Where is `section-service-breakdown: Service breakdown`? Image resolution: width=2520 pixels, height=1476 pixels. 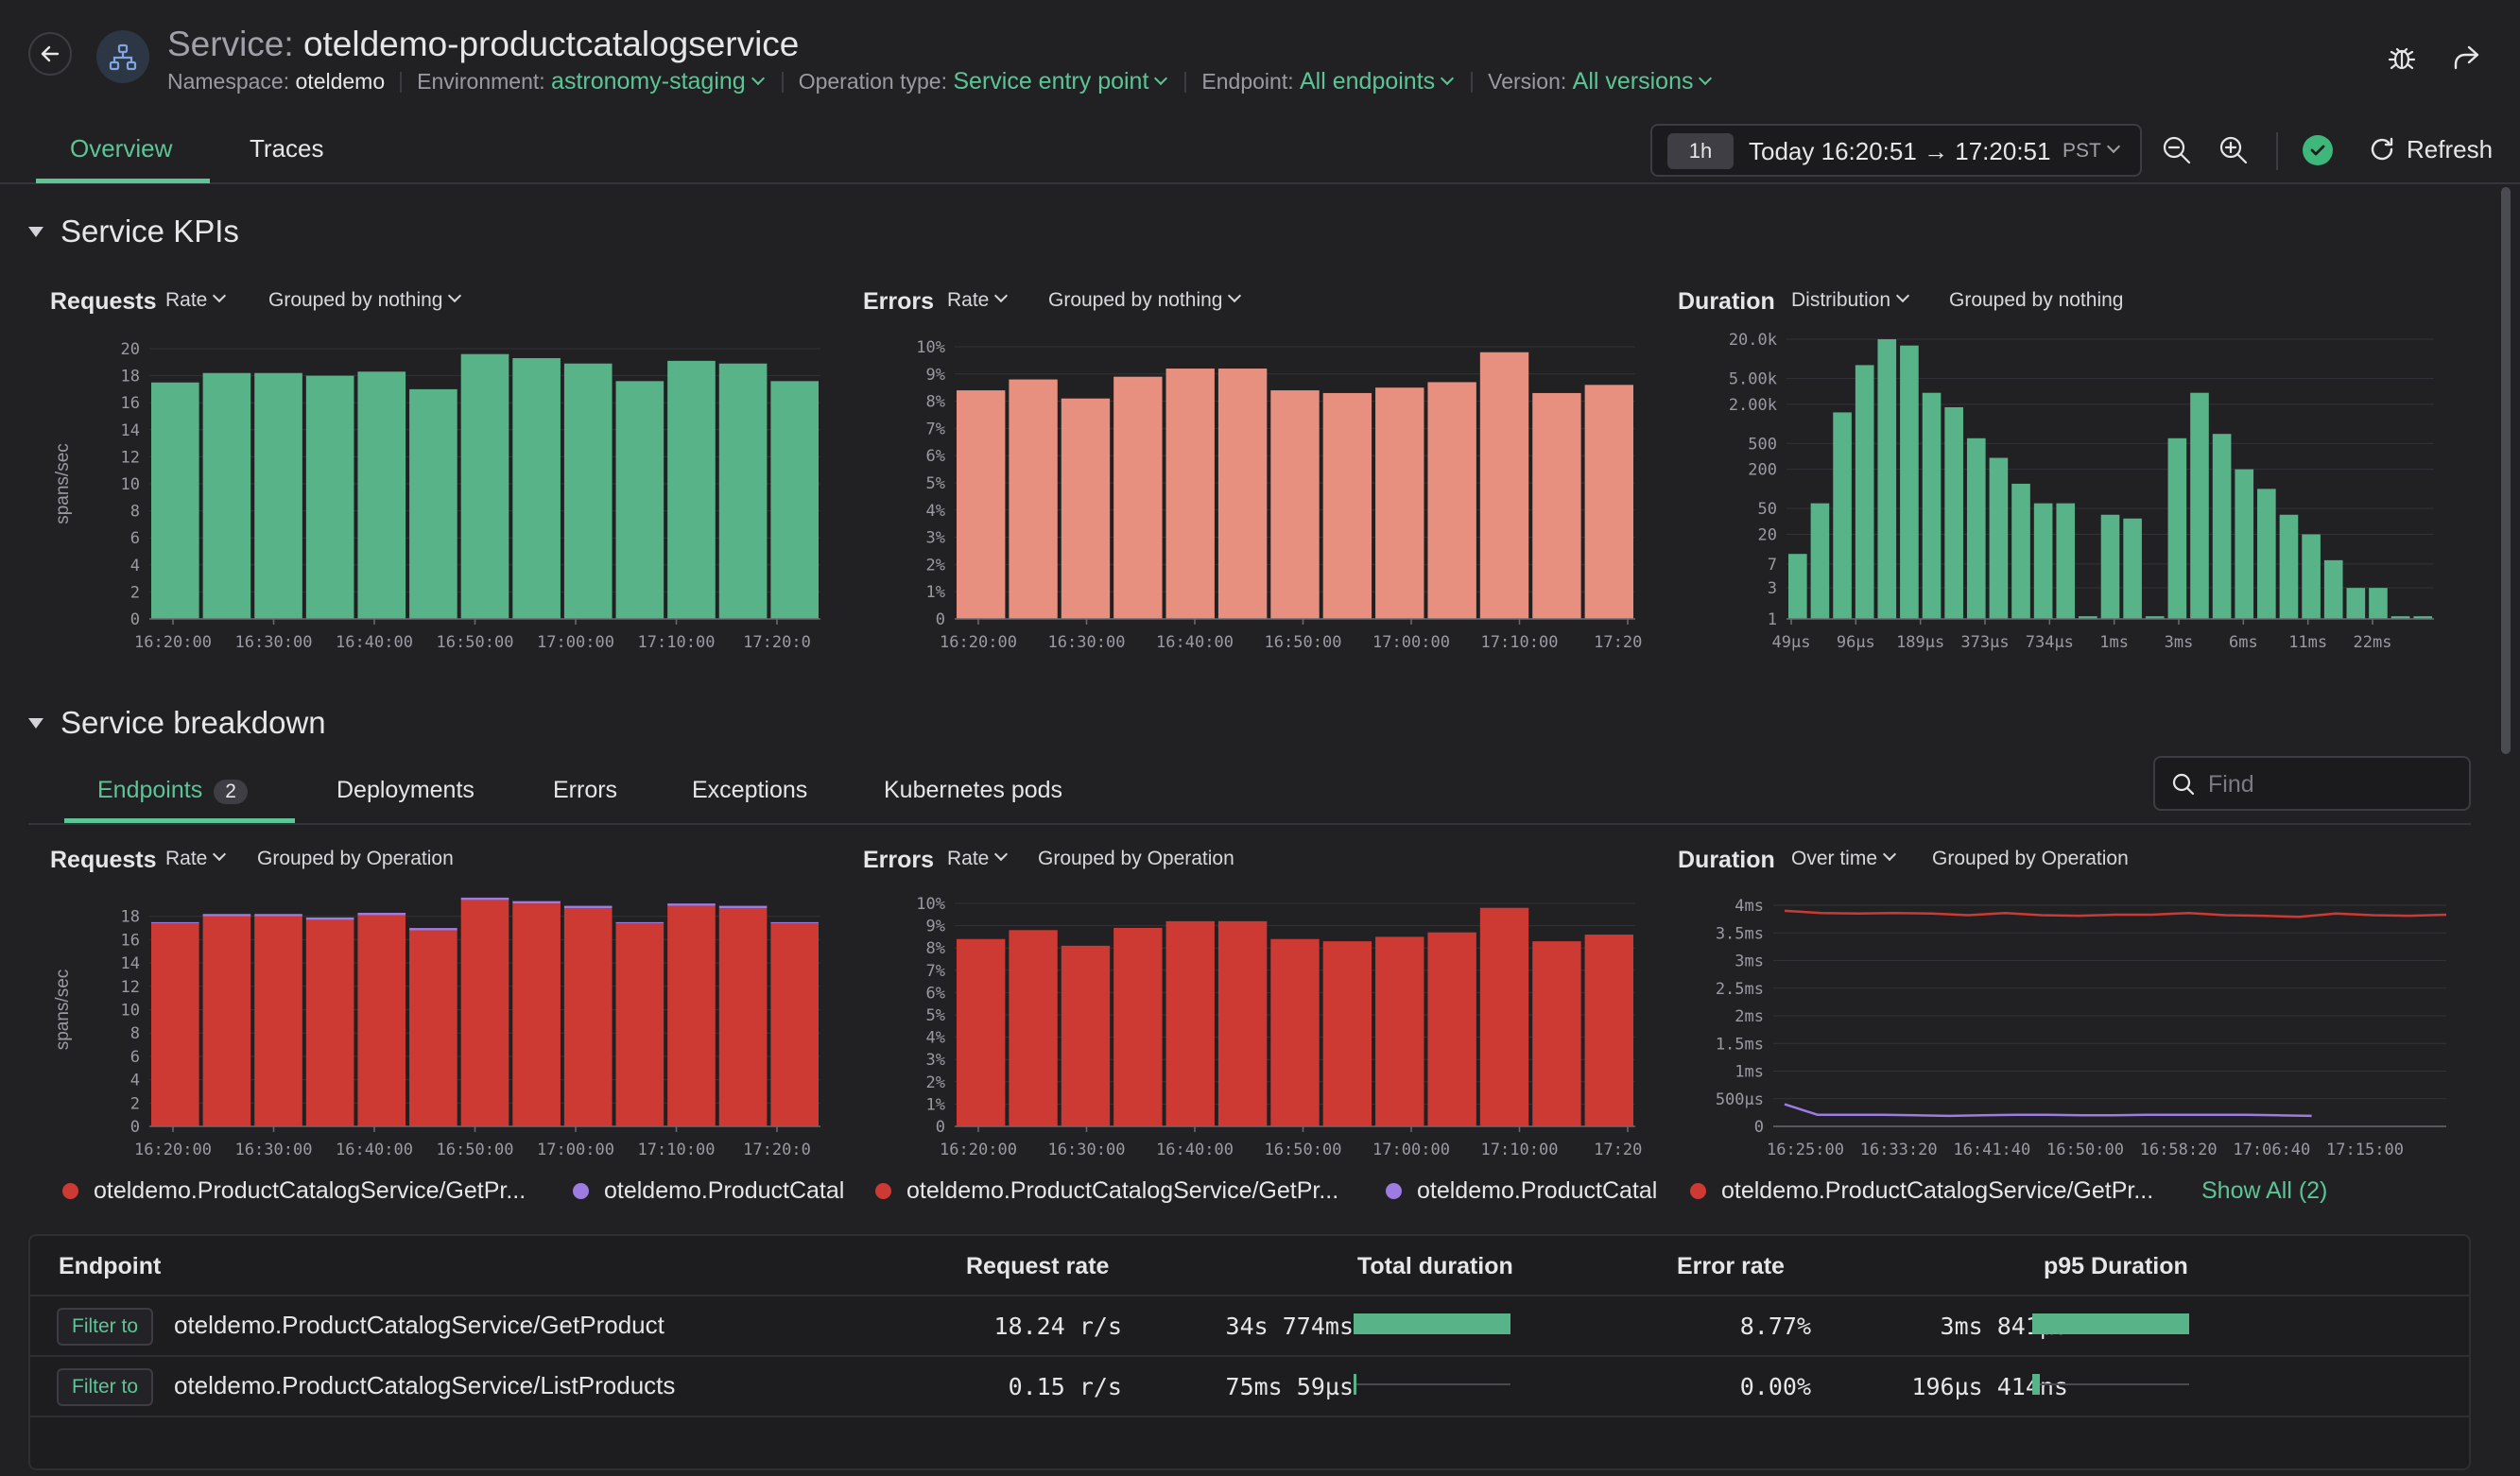
section-service-breakdown: Service breakdown is located at coordinates (177, 723).